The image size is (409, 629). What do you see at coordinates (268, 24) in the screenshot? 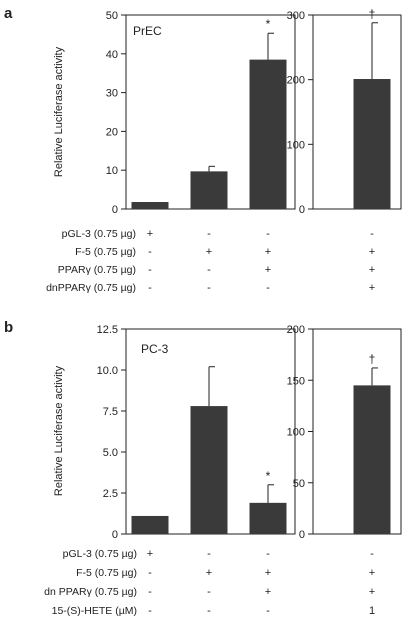
I see `panel-a-main-significance-mark: *` at bounding box center [268, 24].